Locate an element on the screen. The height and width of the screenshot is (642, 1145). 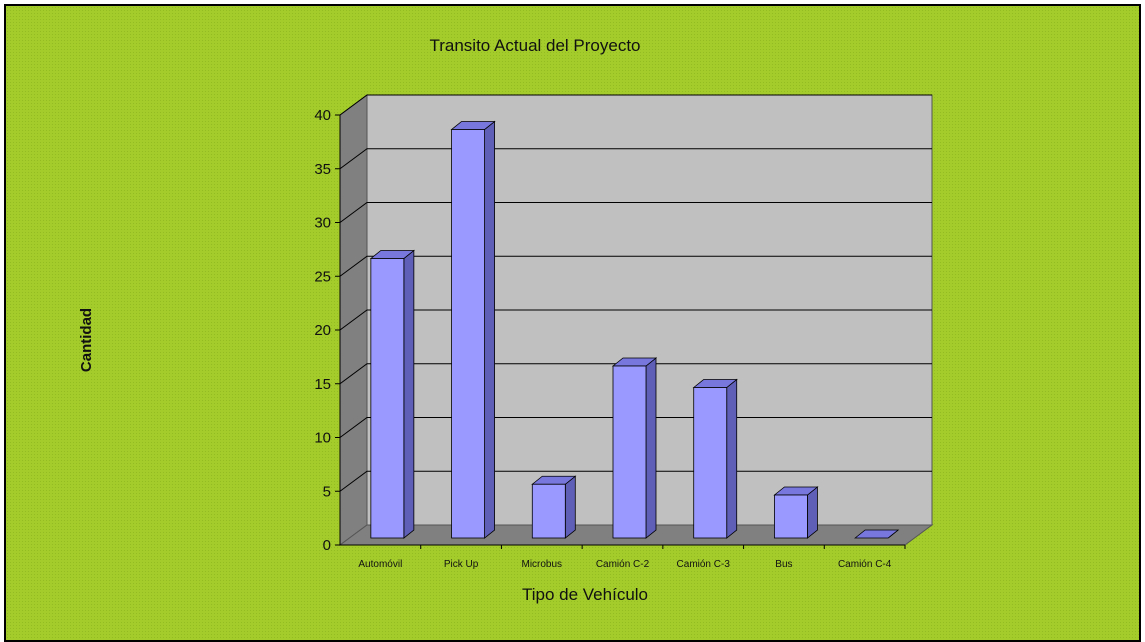
x-tick-label: Bus is located at coordinates (783, 564).